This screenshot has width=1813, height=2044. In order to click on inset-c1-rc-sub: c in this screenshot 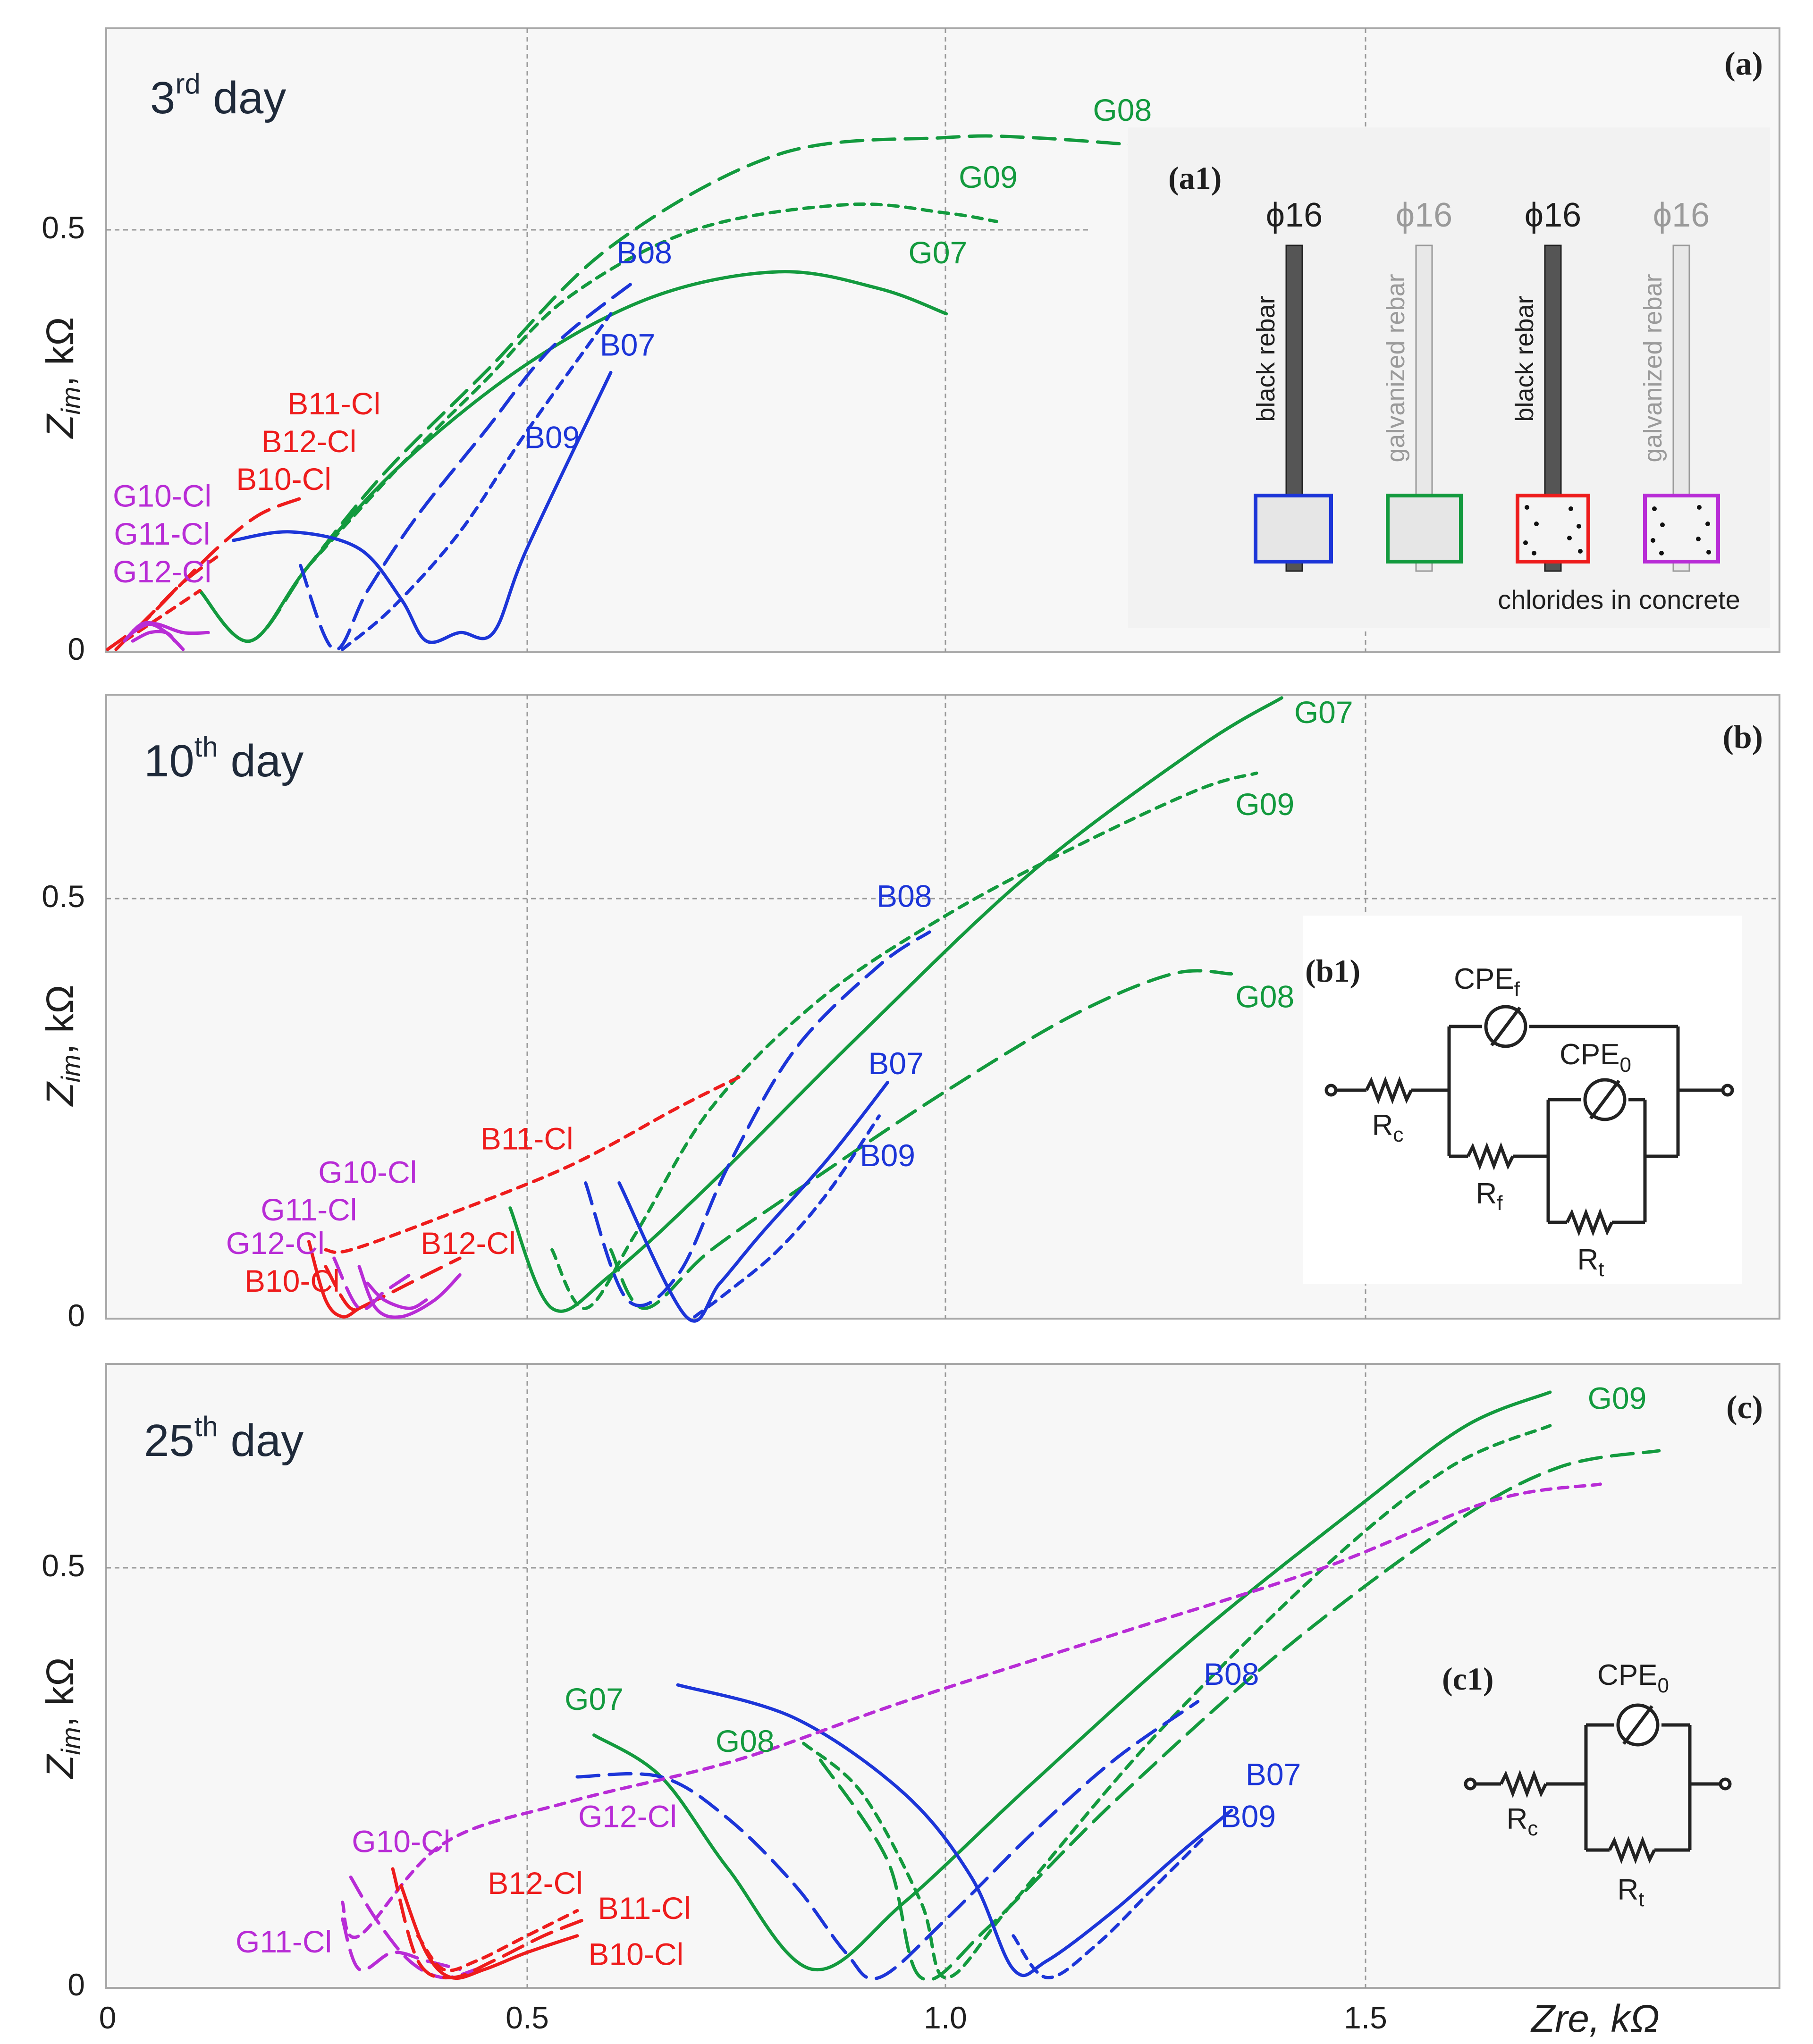, I will do `click(1532, 1828)`.